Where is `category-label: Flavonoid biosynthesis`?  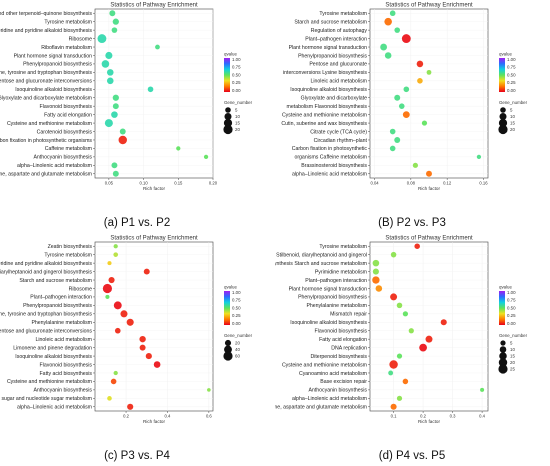
category-label: Flavonoid biosynthesis is located at coordinates (66, 107).